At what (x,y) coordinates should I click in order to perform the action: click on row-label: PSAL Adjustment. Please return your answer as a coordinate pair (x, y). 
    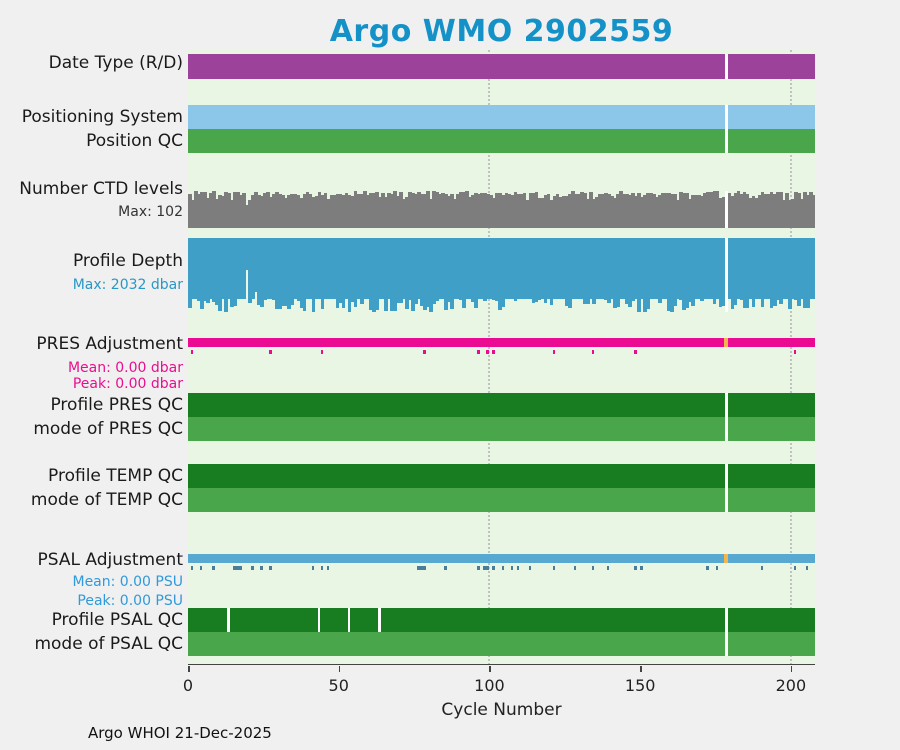
    Looking at the image, I should click on (110, 560).